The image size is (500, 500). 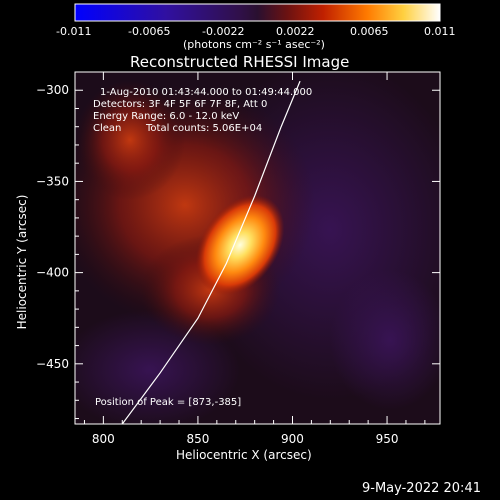 What do you see at coordinates (440, 31) in the screenshot?
I see `colorbar-tick-6: 0.011` at bounding box center [440, 31].